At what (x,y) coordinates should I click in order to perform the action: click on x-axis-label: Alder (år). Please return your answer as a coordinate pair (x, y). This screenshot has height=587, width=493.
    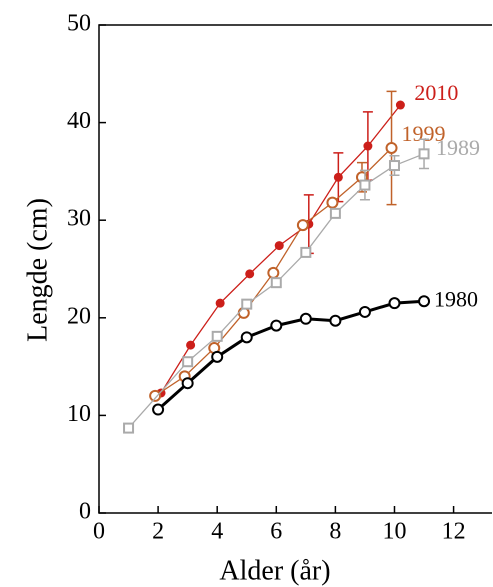
    Looking at the image, I should click on (274, 570).